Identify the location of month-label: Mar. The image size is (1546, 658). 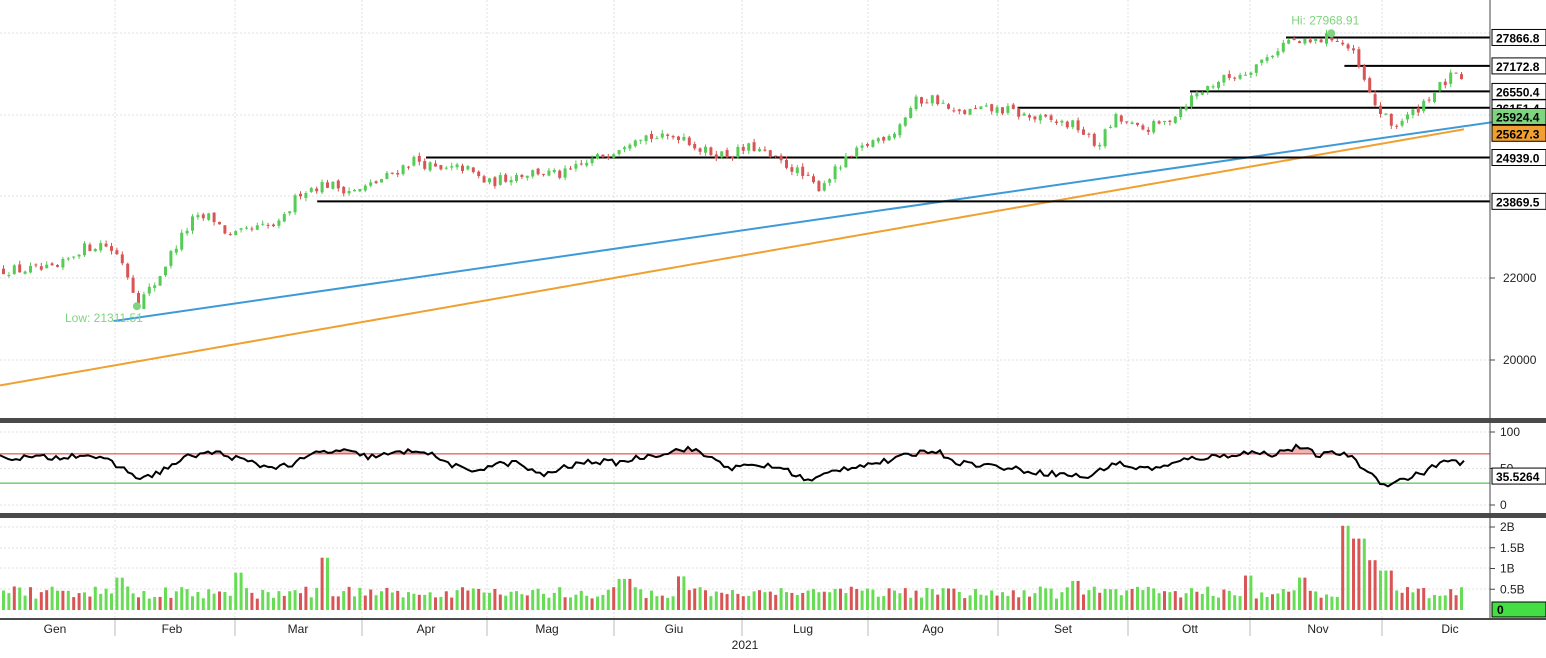
(298, 629).